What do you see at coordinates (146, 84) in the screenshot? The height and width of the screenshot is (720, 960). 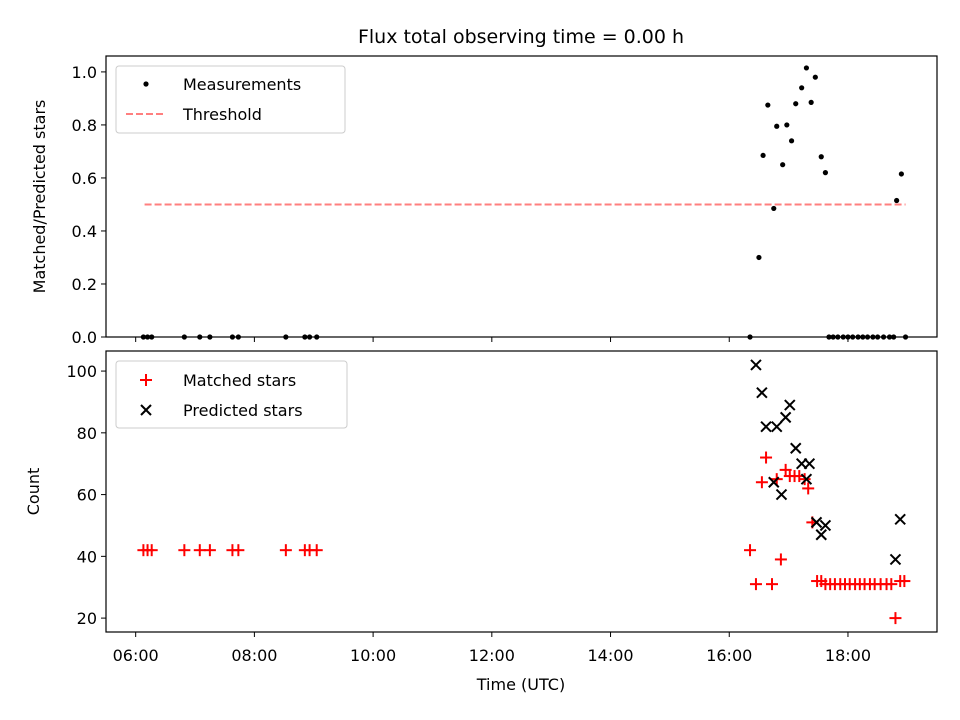 I see `legend-marker-measurements` at bounding box center [146, 84].